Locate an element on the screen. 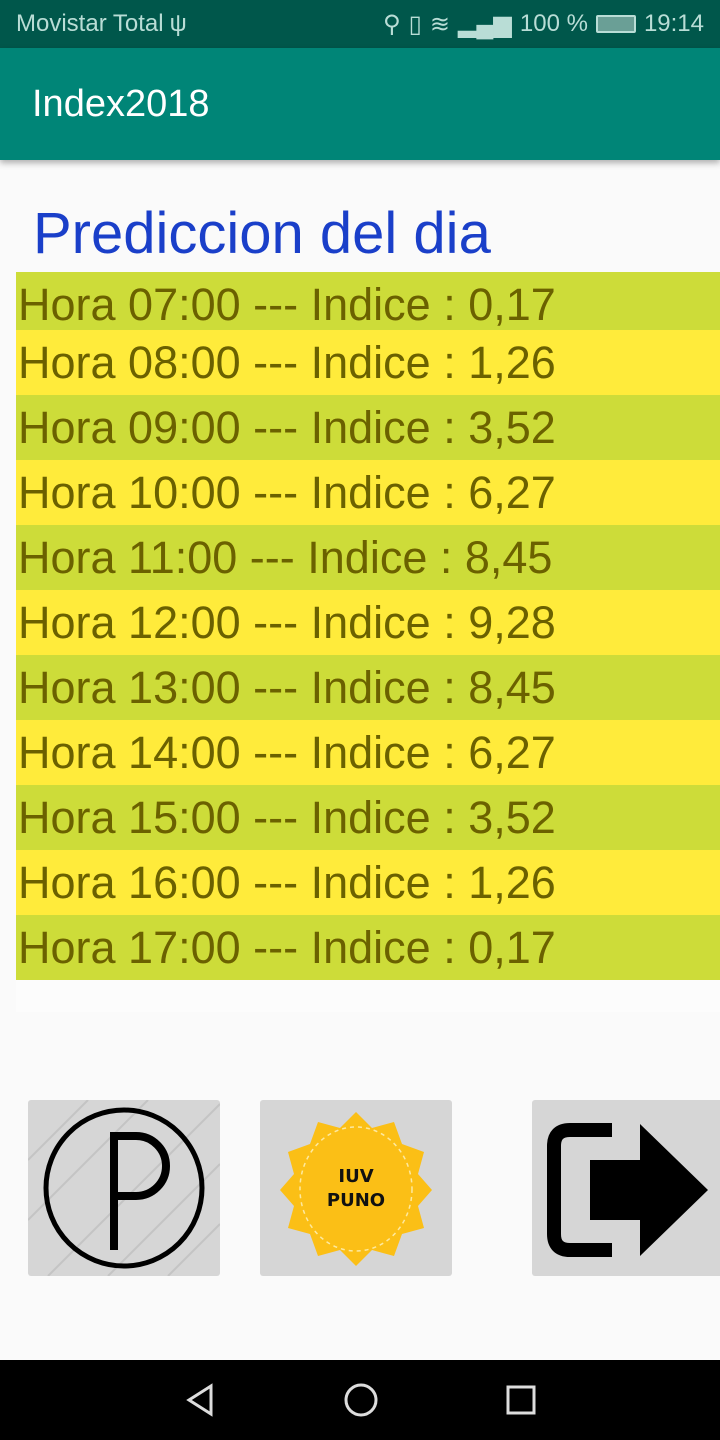 This screenshot has width=720, height=1440. clock: 19:14 is located at coordinates (673, 23).